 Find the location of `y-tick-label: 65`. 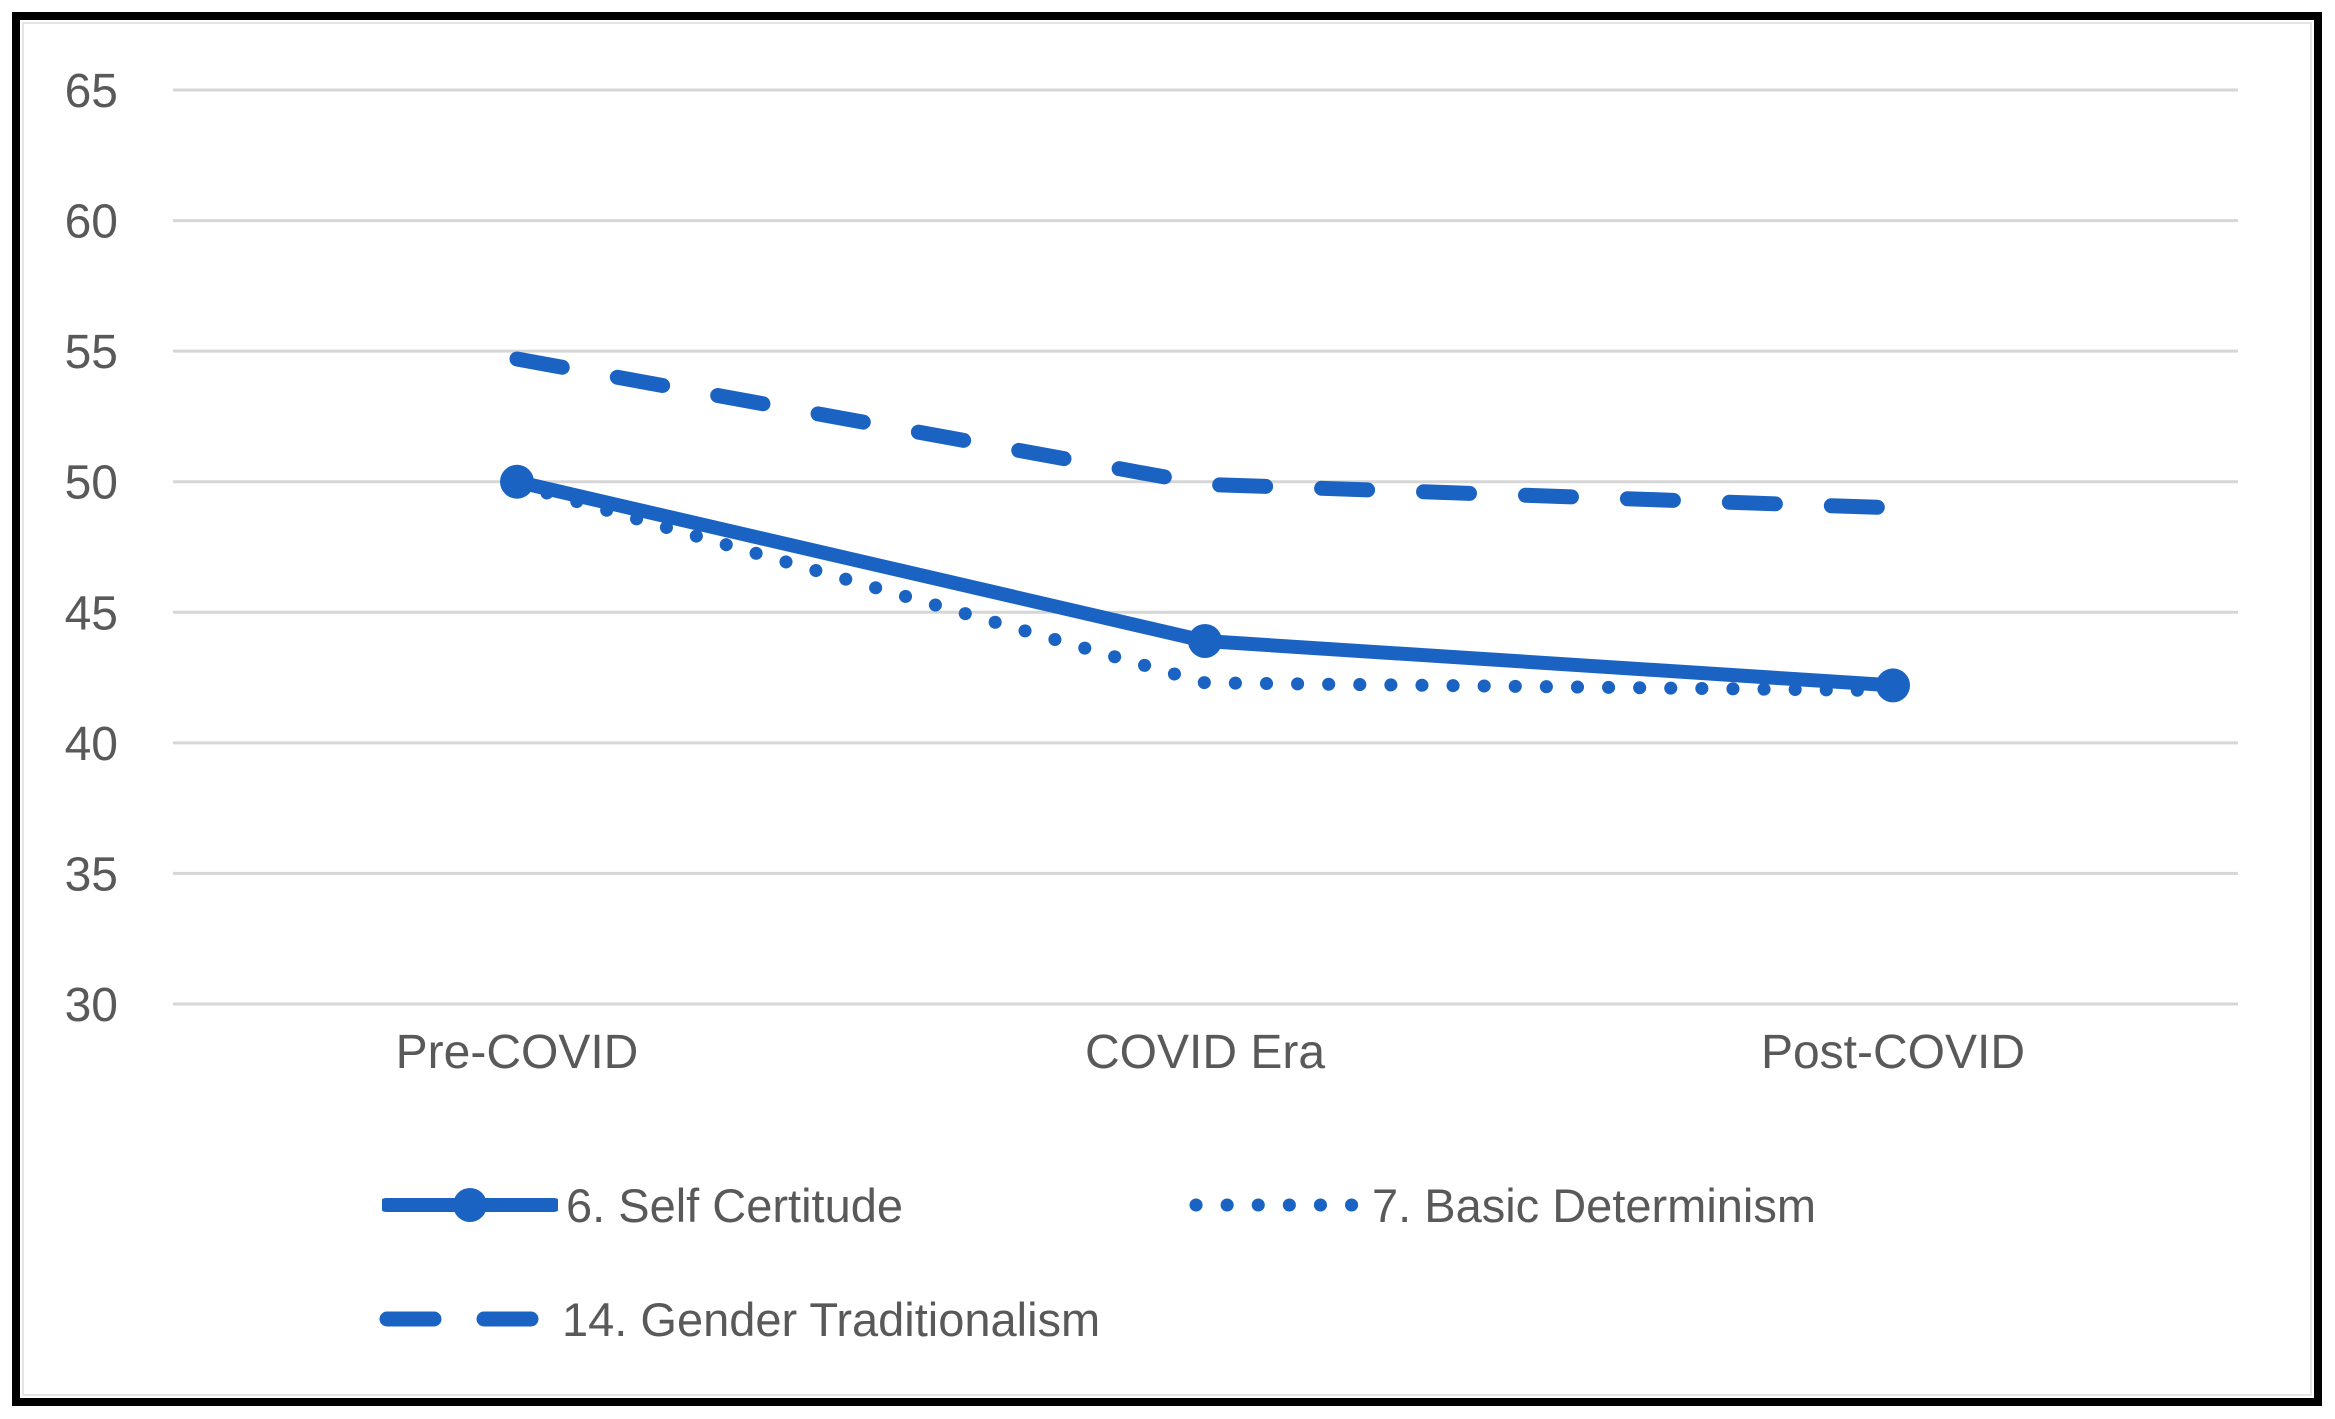

y-tick-label: 65 is located at coordinates (91, 91).